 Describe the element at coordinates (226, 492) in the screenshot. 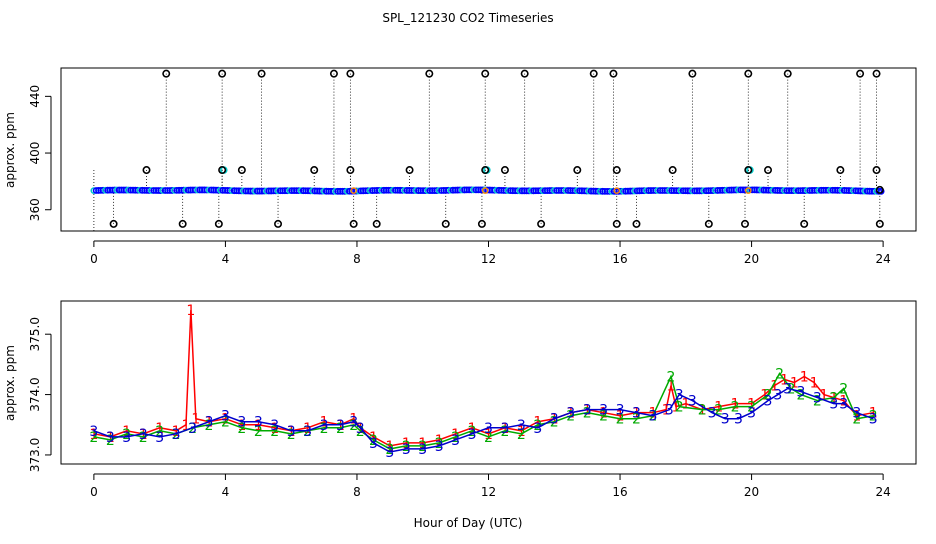

I see `bottom-x-tick-label: 4` at that location.